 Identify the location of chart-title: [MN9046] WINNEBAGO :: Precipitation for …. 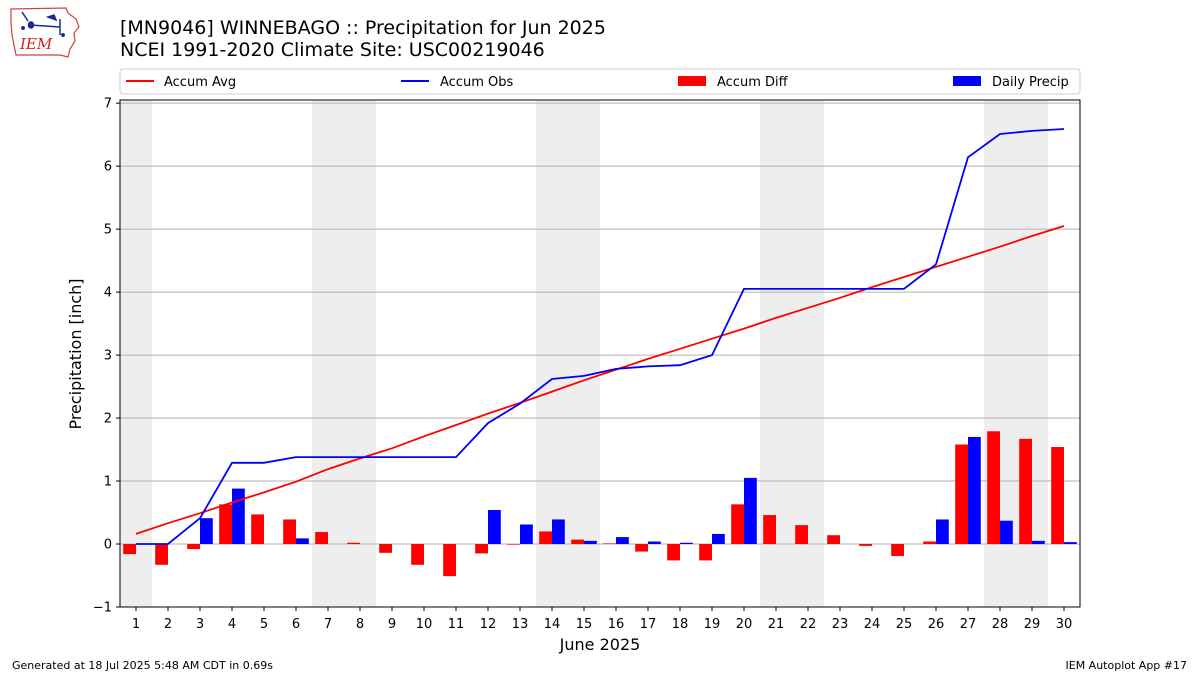
(363, 39).